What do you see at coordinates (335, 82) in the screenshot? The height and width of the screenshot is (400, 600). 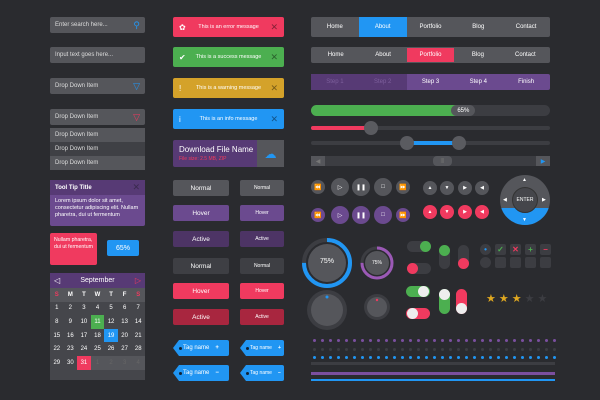 I see `step-1: Step 1` at bounding box center [335, 82].